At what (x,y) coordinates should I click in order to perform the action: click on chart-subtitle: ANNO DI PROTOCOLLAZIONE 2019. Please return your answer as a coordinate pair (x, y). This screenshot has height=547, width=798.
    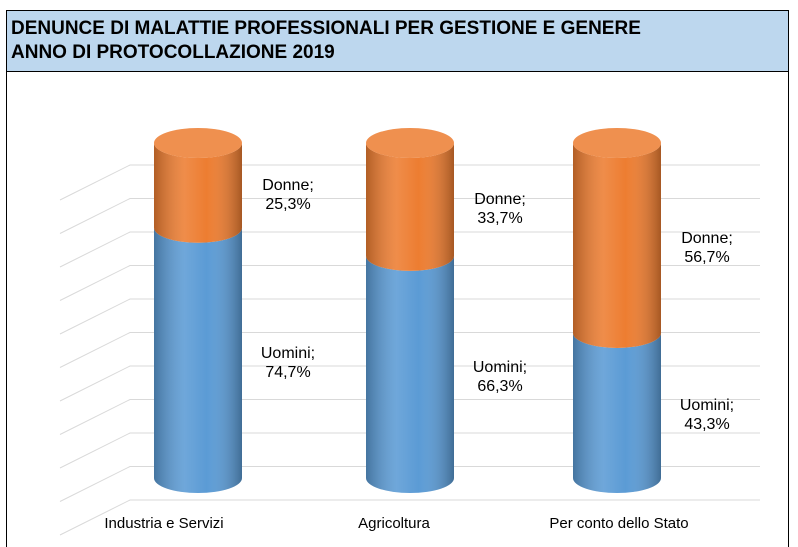
    Looking at the image, I should click on (173, 52).